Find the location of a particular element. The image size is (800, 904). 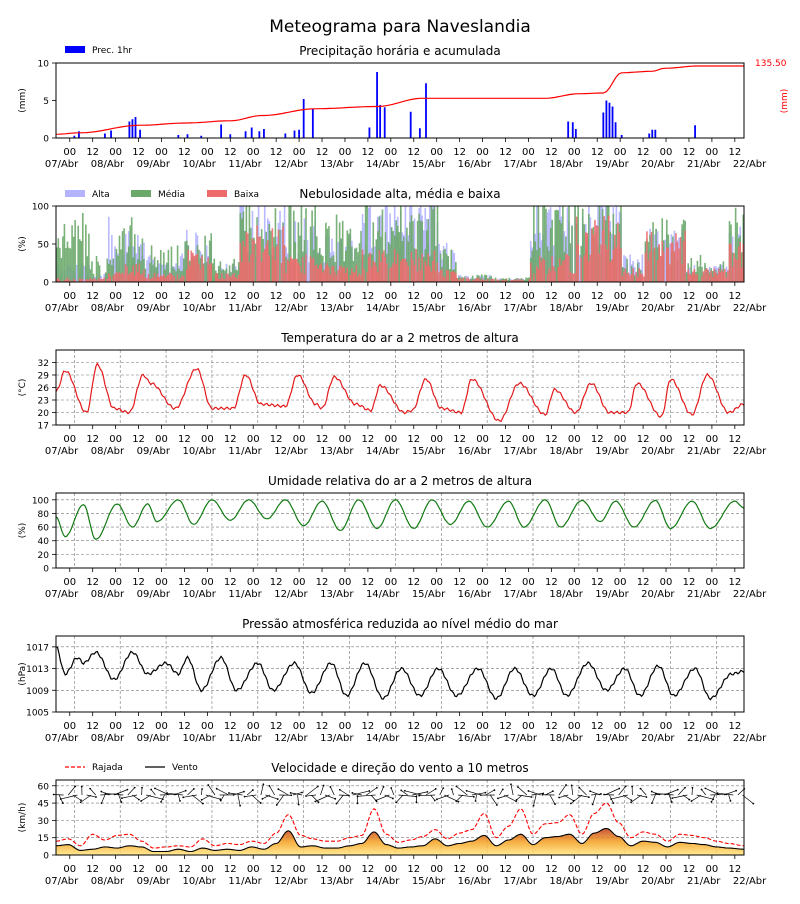

x-tick-day: 08/Abr is located at coordinates (108, 308).